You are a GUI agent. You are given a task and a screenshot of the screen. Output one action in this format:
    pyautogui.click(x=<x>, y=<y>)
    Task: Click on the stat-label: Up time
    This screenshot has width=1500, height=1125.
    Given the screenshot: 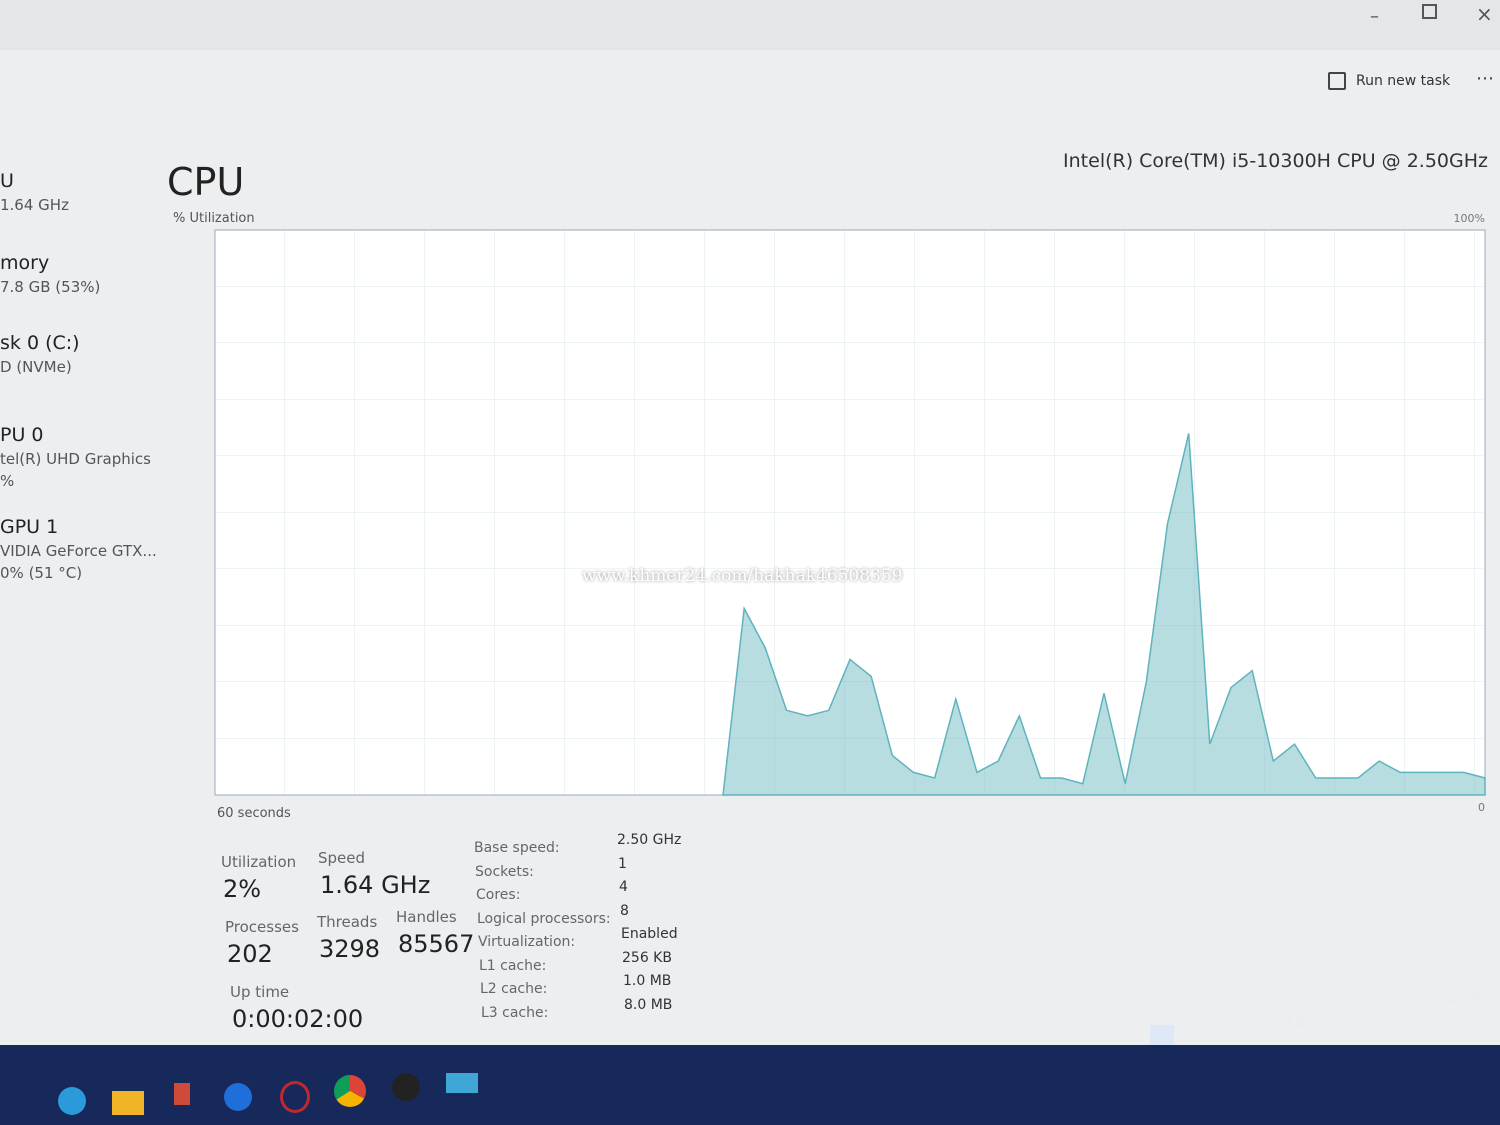 What is the action you would take?
    pyautogui.click(x=260, y=992)
    